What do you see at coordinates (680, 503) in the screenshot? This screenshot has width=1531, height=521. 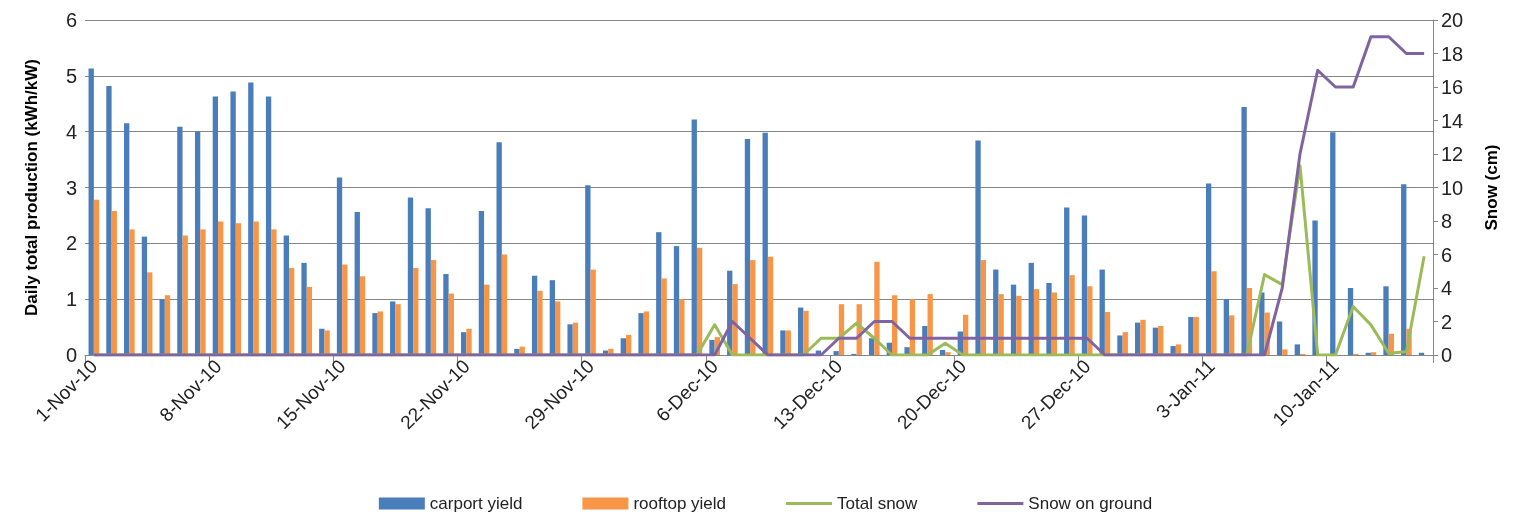 I see `legend-label: rooftop yield` at bounding box center [680, 503].